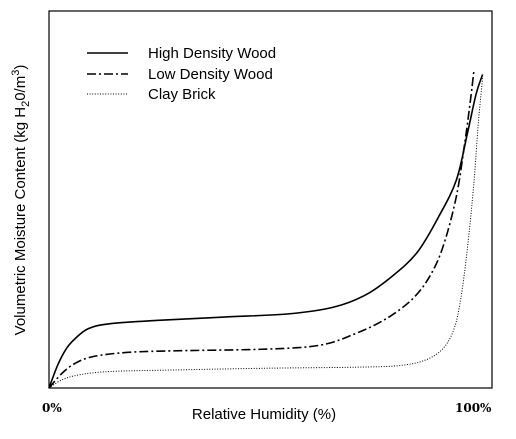 Image resolution: width=516 pixels, height=439 pixels. I want to click on x-axis-title: Relative Humidity (%), so click(264, 414).